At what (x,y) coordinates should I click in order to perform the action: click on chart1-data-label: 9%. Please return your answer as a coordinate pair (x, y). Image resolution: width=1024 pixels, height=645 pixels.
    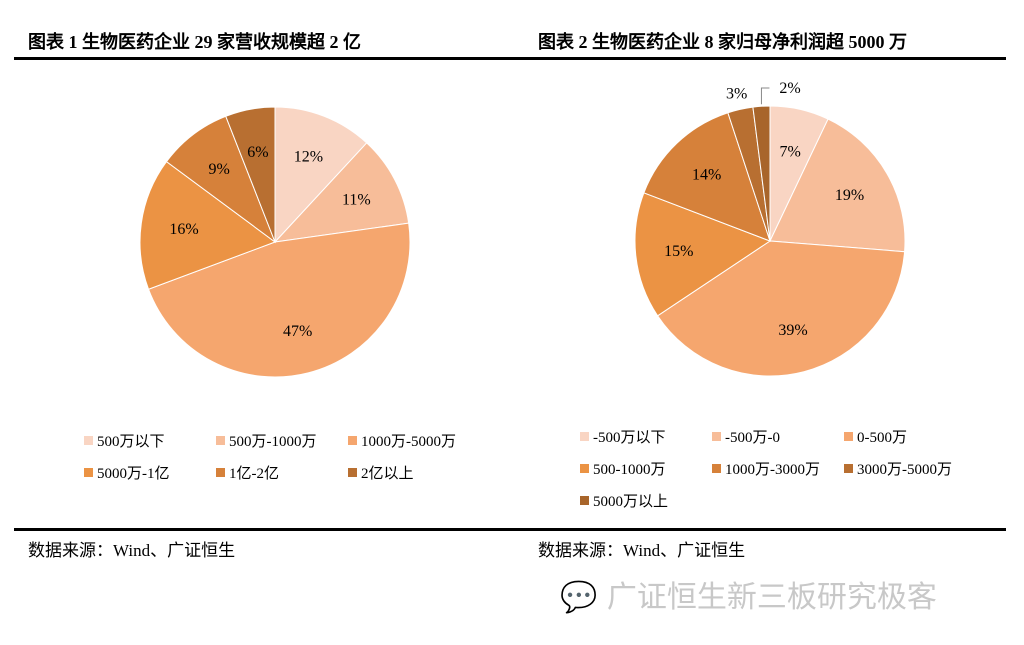
    Looking at the image, I should click on (219, 169).